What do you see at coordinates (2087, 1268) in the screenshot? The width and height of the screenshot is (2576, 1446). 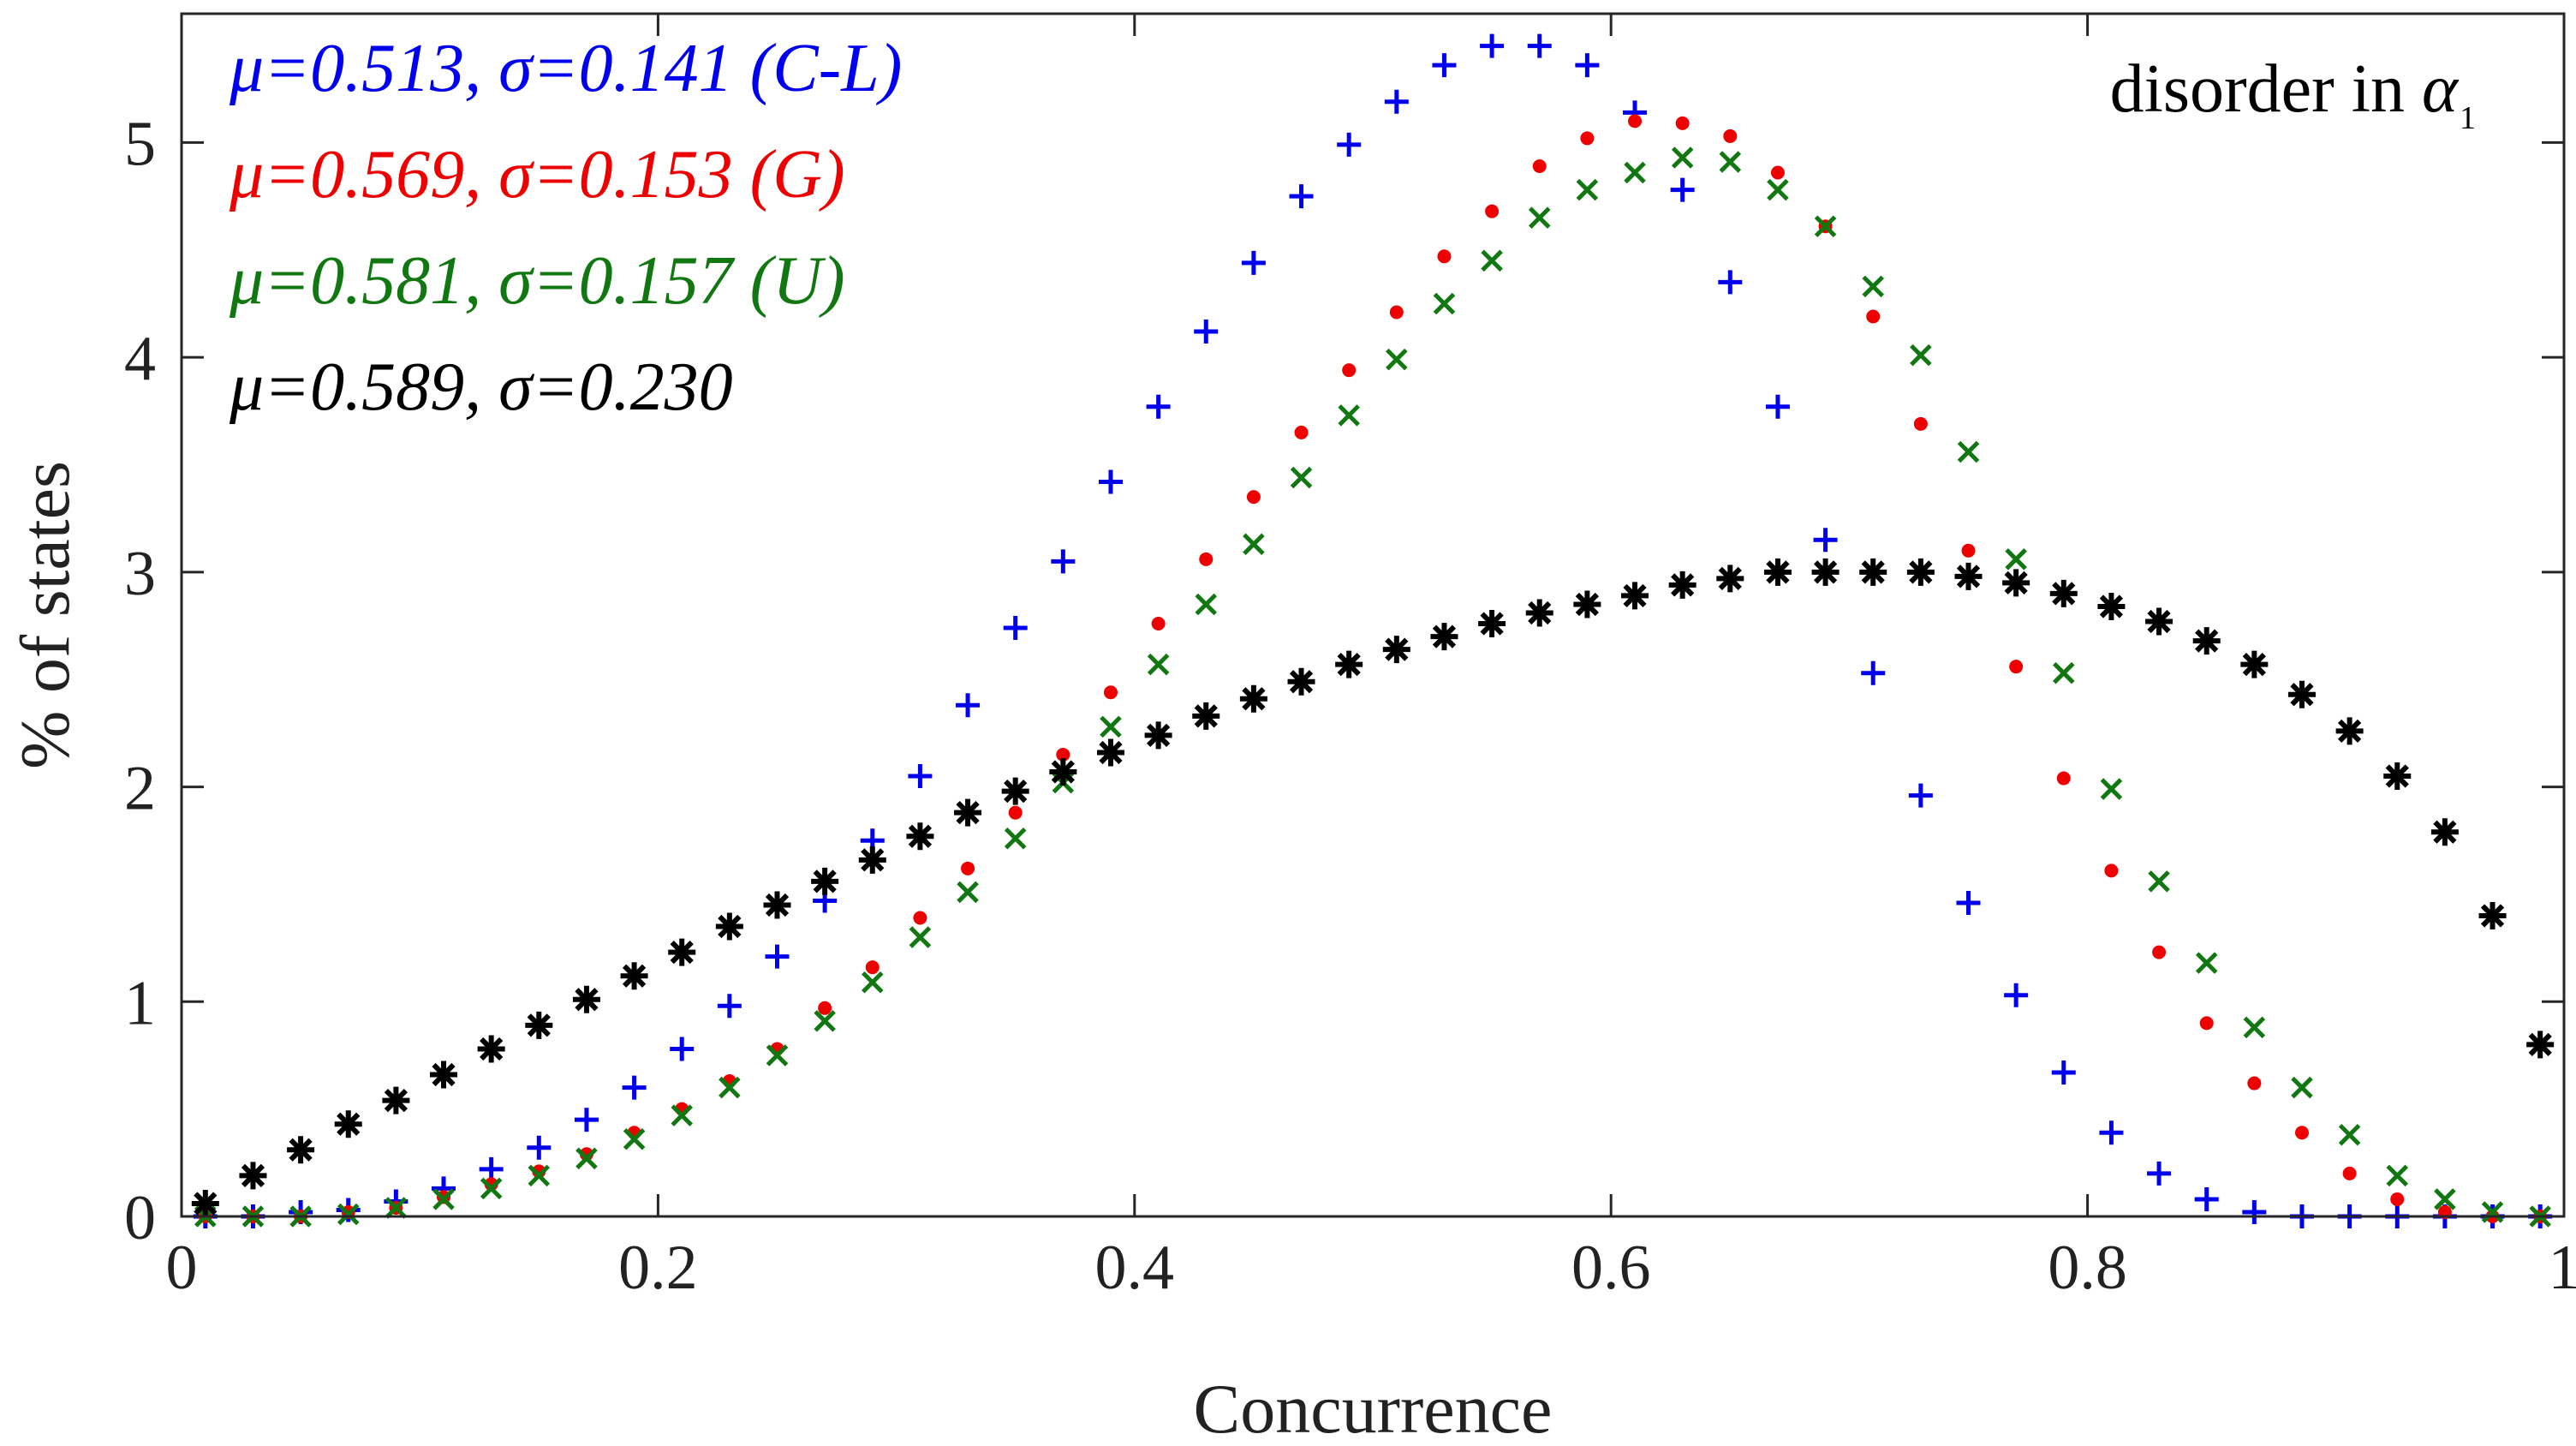 I see `x-tick-label: 0.8` at bounding box center [2087, 1268].